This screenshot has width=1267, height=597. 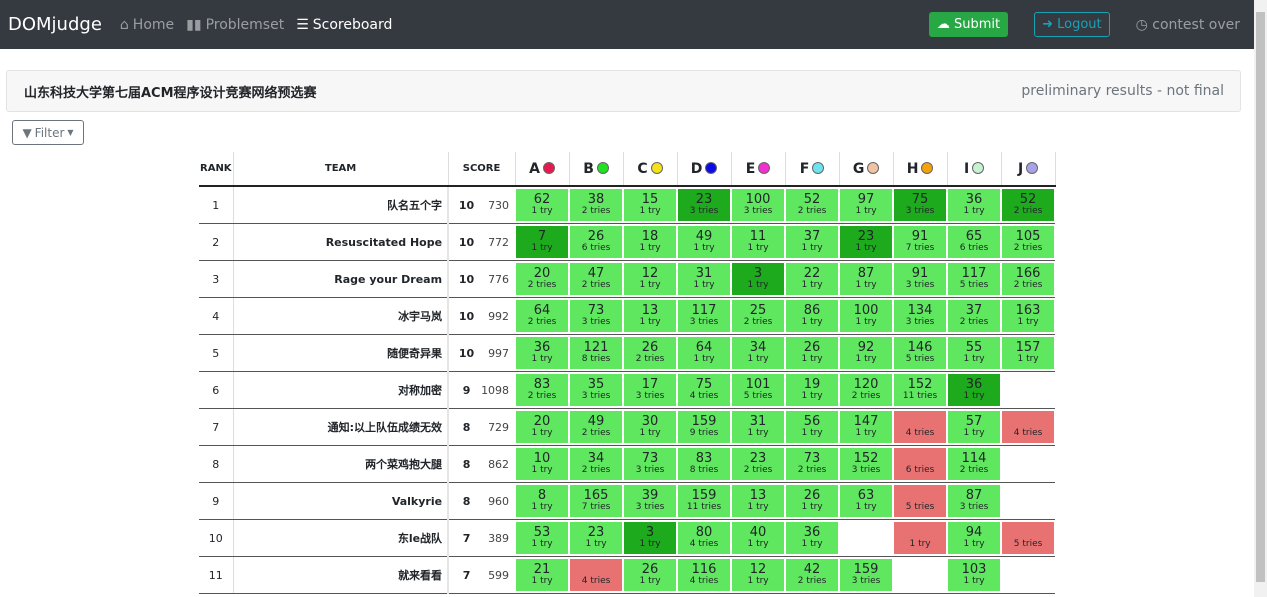 I want to click on failed-cell: 6 tries, so click(x=920, y=464).